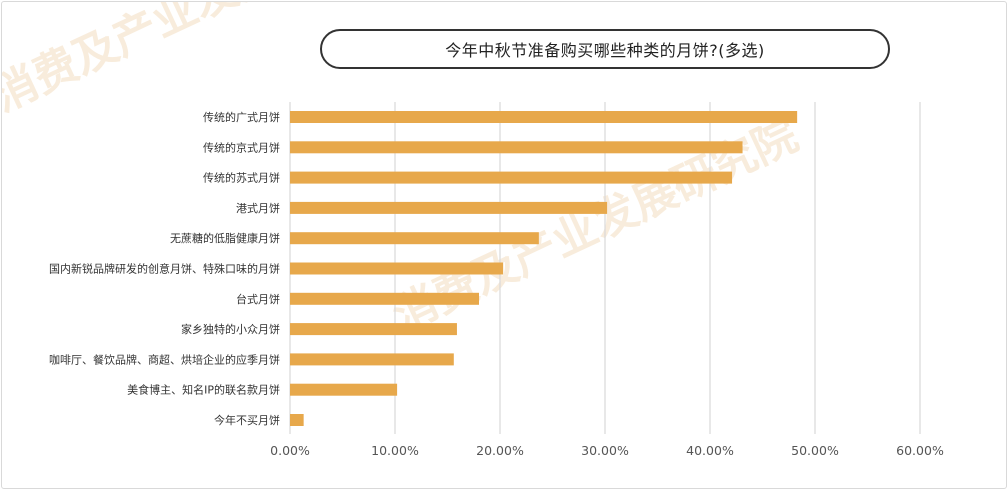 The height and width of the screenshot is (490, 1008). I want to click on category-label: 台式月饼, so click(258, 299).